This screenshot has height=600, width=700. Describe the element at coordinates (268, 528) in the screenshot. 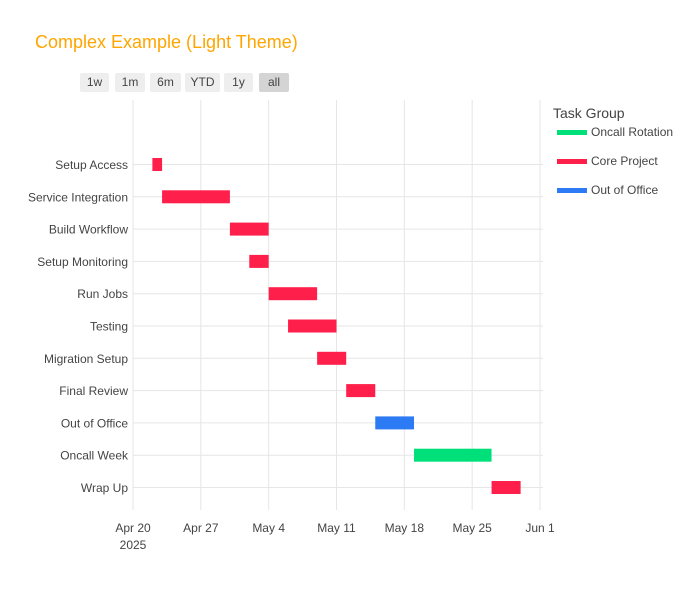

I see `x-tick-label-may-4: May 4` at that location.